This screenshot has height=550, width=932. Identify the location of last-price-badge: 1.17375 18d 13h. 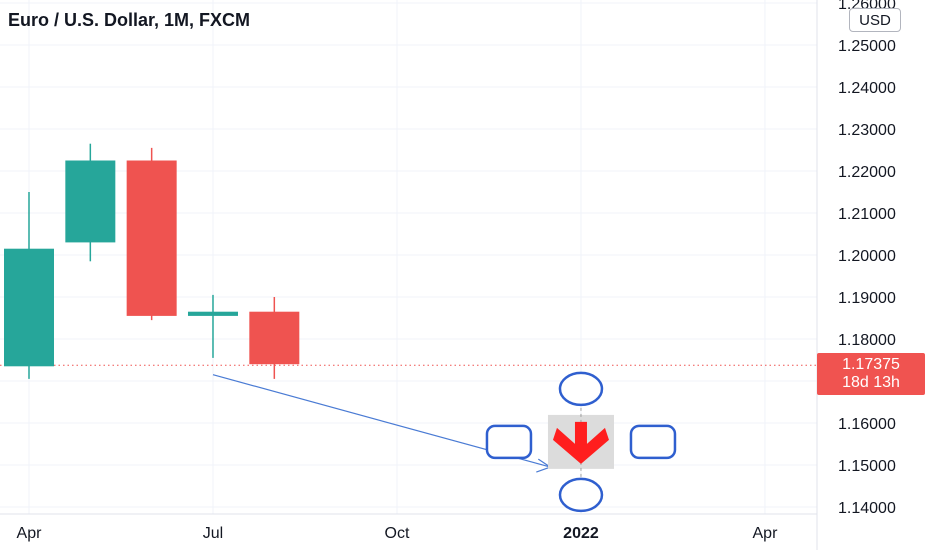
(871, 374).